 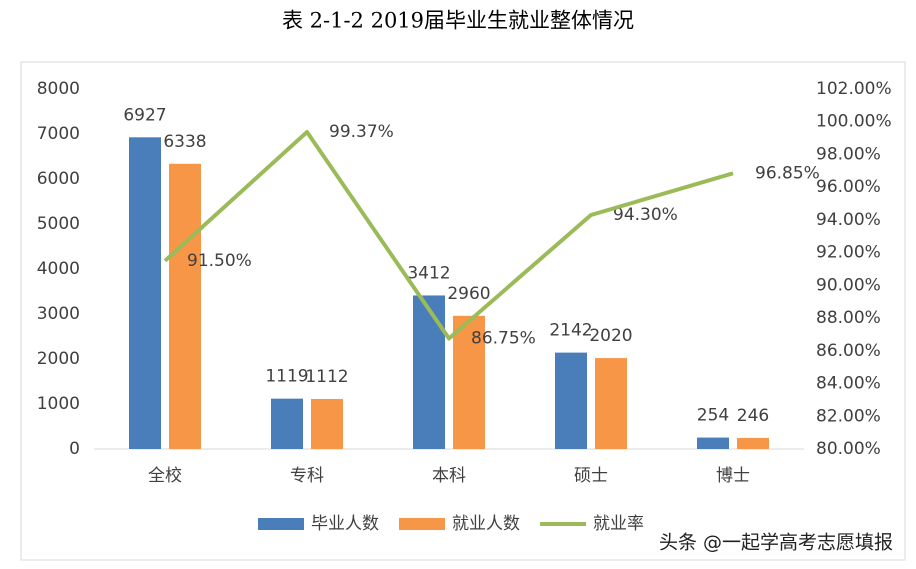 What do you see at coordinates (361, 132) in the screenshot?
I see `line-value-label: 99.37%` at bounding box center [361, 132].